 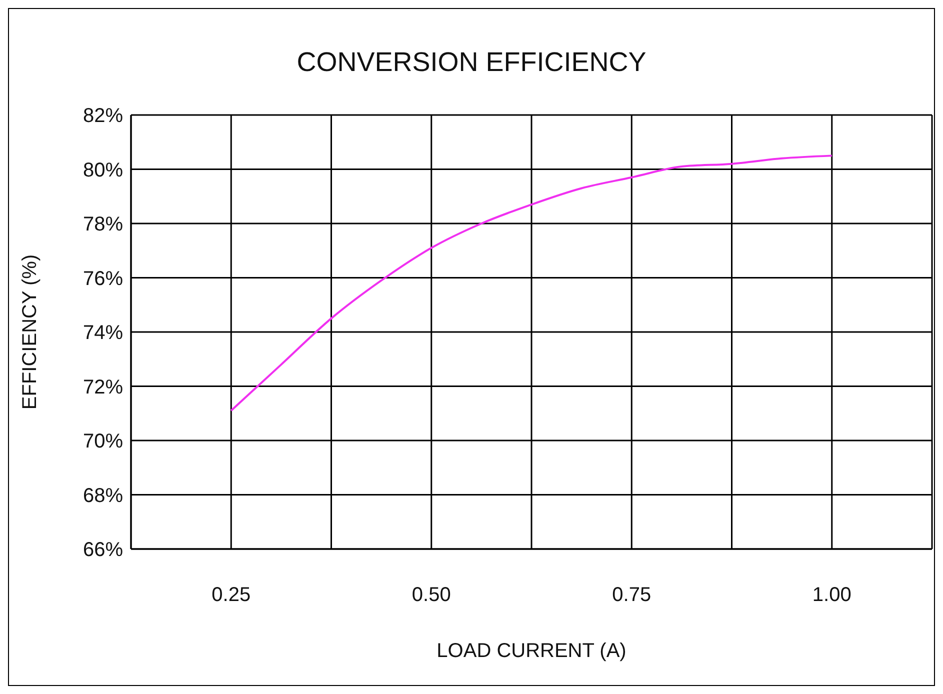 I want to click on x-tick-label: 0.75, so click(x=632, y=595).